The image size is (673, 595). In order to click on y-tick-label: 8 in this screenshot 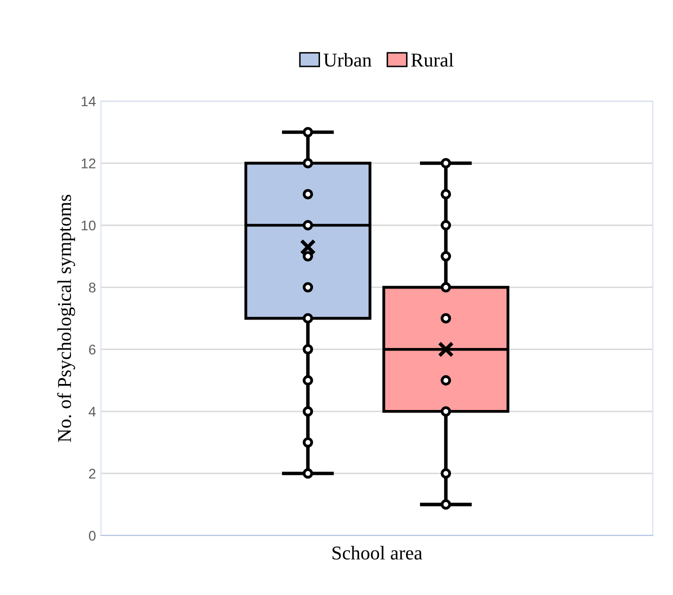, I will do `click(92, 287)`.